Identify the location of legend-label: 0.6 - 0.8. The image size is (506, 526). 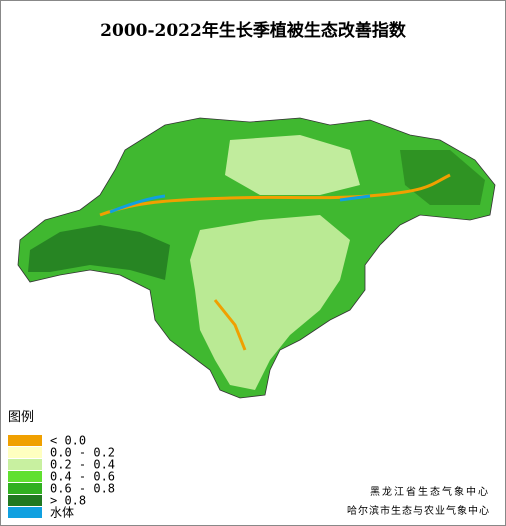
(82, 489).